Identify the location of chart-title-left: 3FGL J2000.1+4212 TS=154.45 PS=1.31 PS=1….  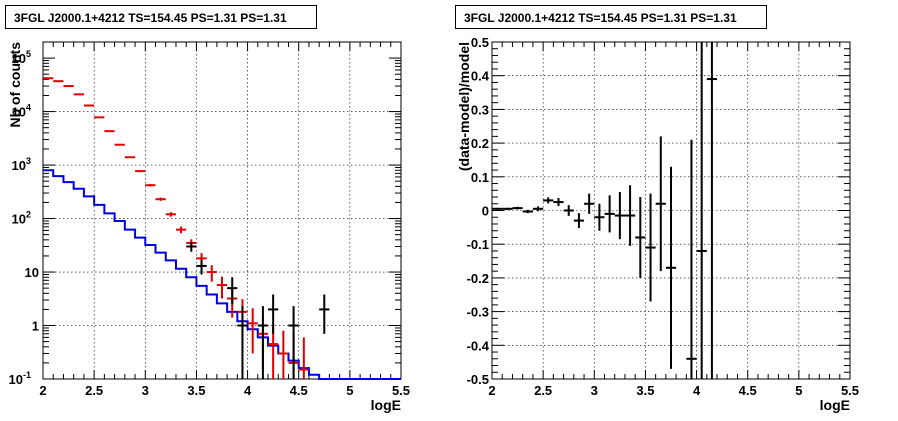
(161, 17).